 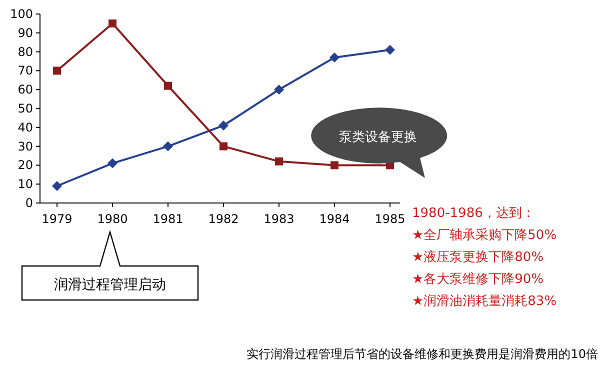 What do you see at coordinates (484, 235) in the screenshot?
I see `text: ★全厂轴承采购下降50%` at bounding box center [484, 235].